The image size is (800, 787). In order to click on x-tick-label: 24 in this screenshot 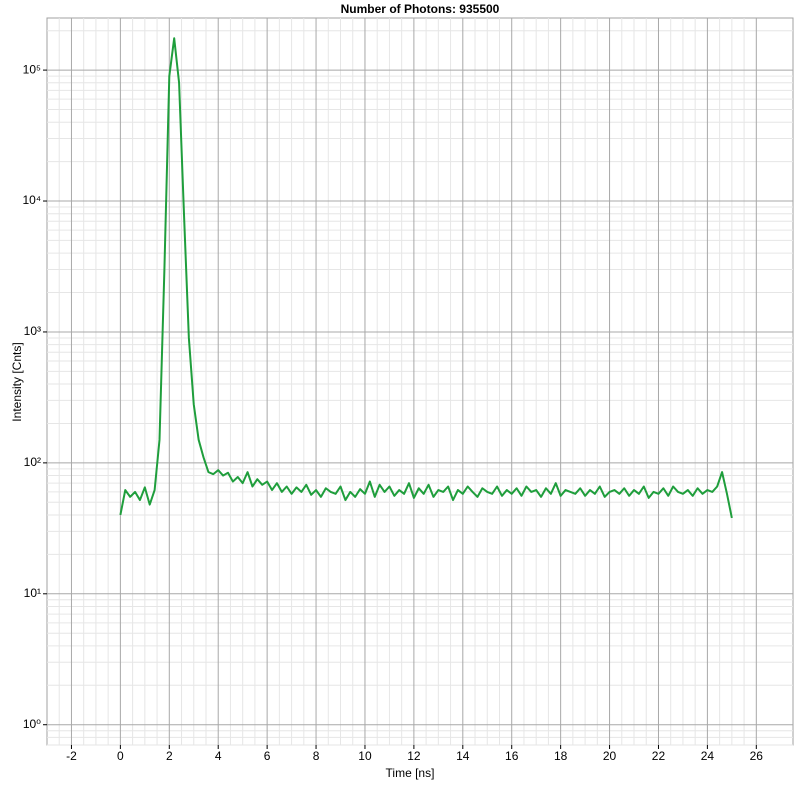, I will do `click(708, 756)`.